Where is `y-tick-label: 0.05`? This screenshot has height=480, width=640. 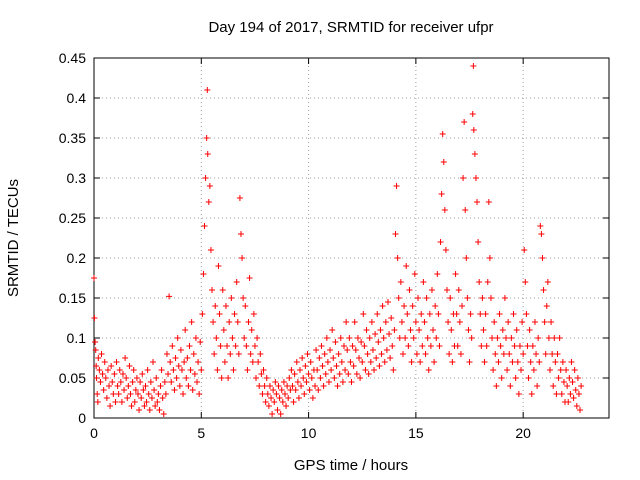 y-tick-label: 0.05 is located at coordinates (72, 378).